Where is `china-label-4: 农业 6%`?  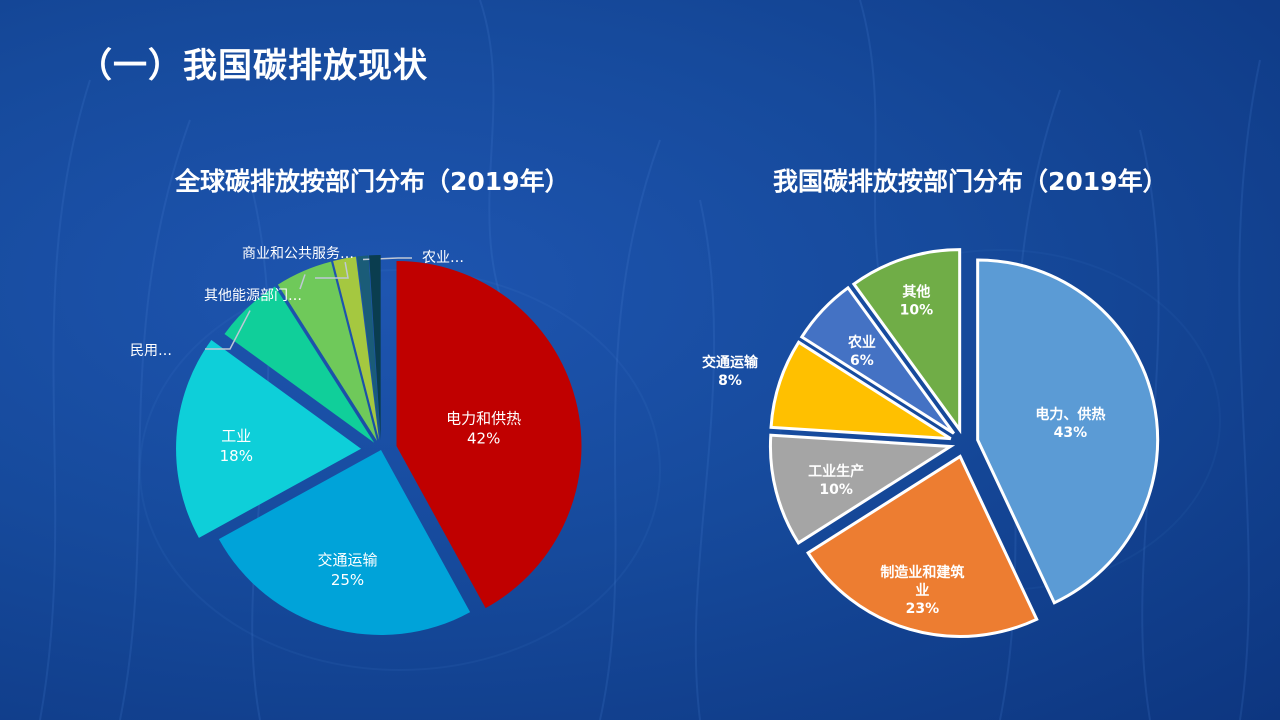 china-label-4: 农业 6% is located at coordinates (861, 351).